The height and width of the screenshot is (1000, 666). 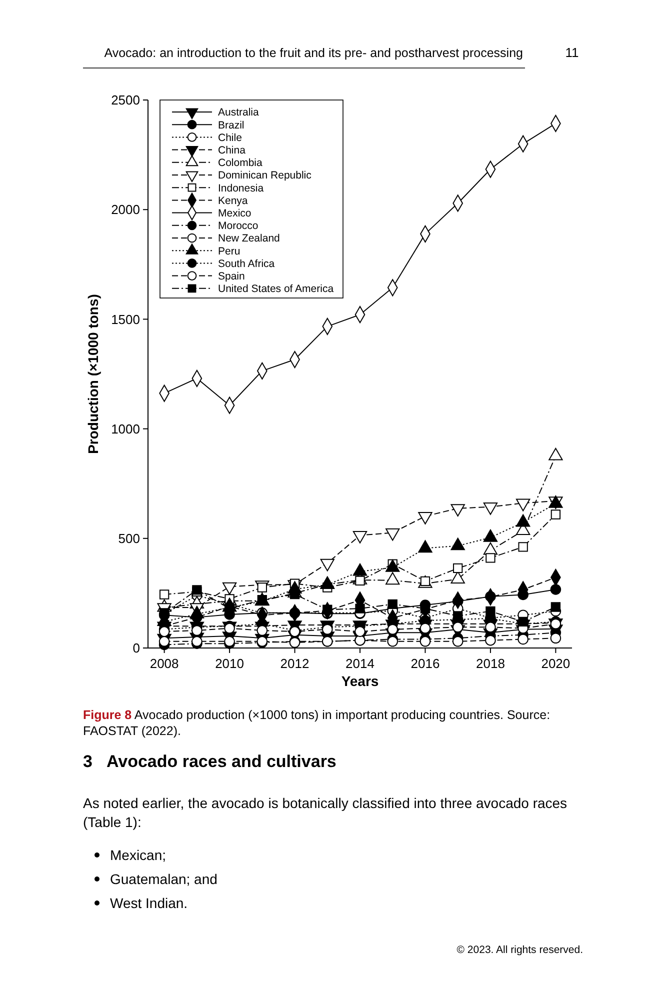 What do you see at coordinates (249, 238) in the screenshot?
I see `legend-label: New Zealand` at bounding box center [249, 238].